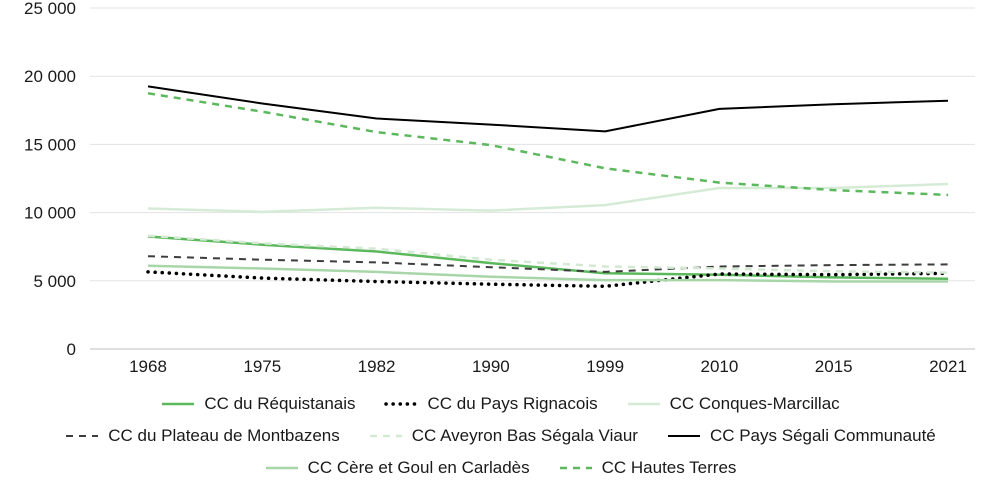 The width and height of the screenshot is (1000, 489). Describe the element at coordinates (754, 403) in the screenshot. I see `legend-label: CC Conques-Marcillac` at that location.